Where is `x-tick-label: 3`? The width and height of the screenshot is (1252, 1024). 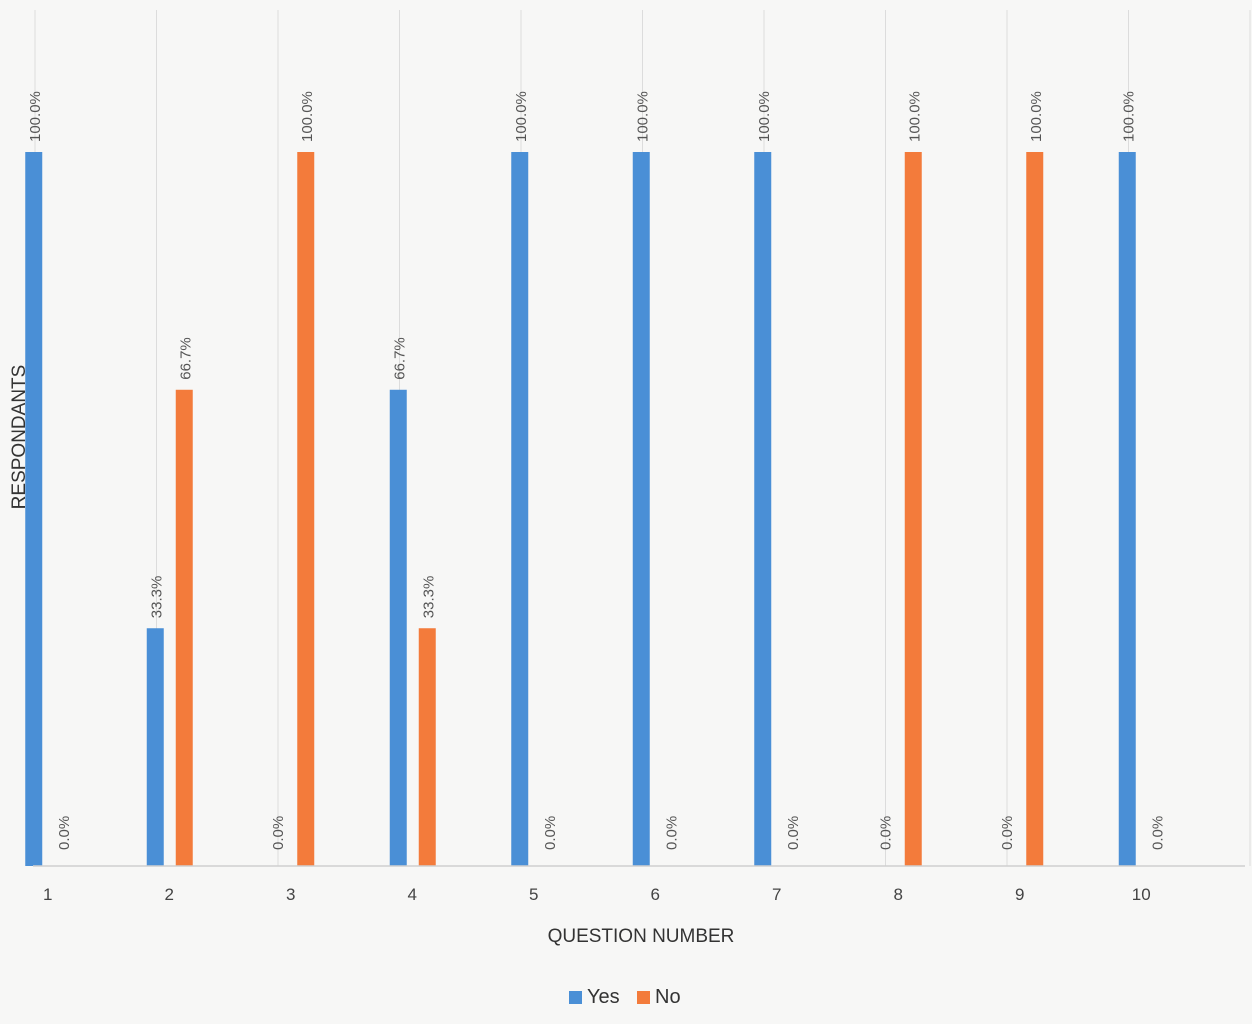
x-tick-label: 3 is located at coordinates (290, 894).